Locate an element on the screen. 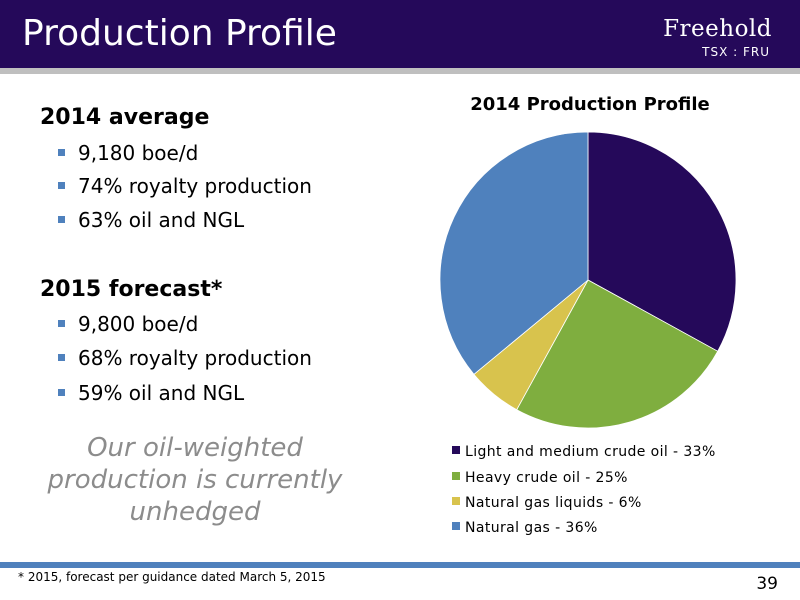  bullet-item: 63% oil and NGL is located at coordinates (151, 220).